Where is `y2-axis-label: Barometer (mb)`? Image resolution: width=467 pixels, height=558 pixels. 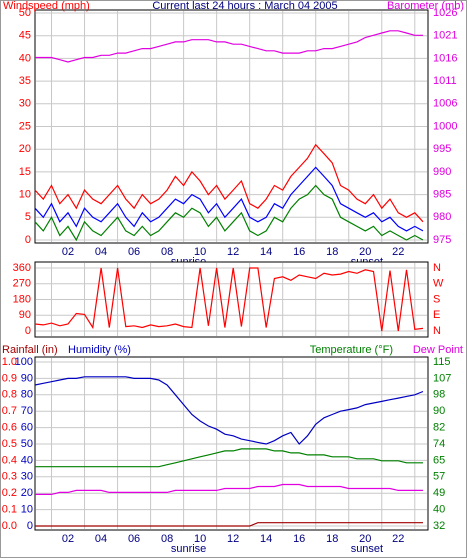 y2-axis-label: Barometer (mb) is located at coordinates (425, 6).